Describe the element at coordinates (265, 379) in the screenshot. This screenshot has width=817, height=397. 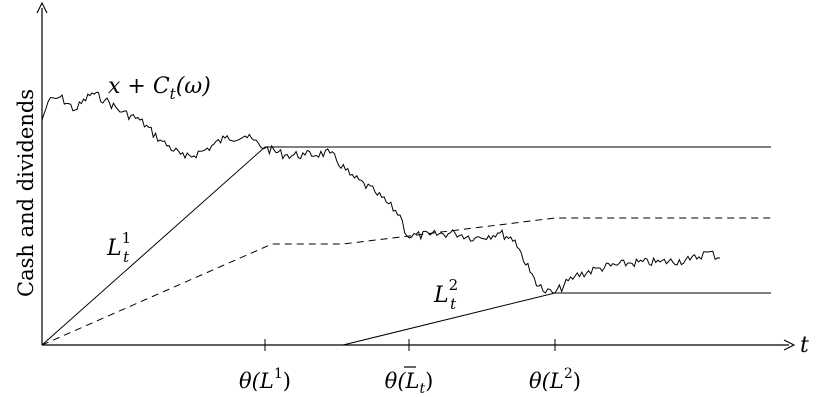
I see `tick-label-1: θ(L1)` at that location.